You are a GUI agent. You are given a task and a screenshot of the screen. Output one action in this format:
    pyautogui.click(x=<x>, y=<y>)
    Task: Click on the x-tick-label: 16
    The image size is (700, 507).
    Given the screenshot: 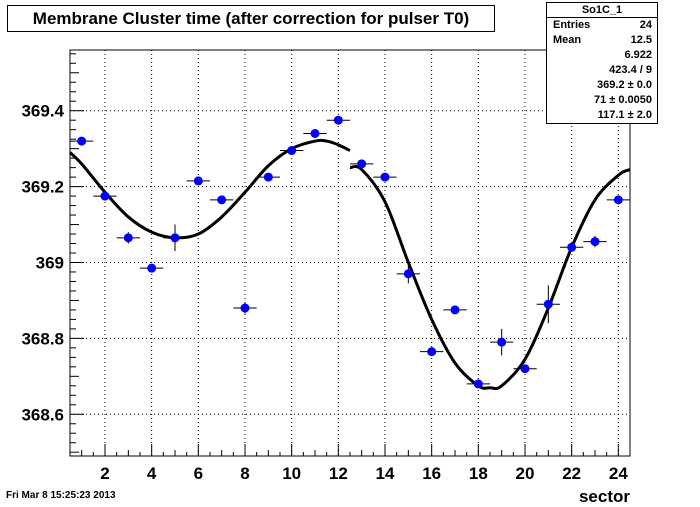 What is the action you would take?
    pyautogui.click(x=431, y=473)
    